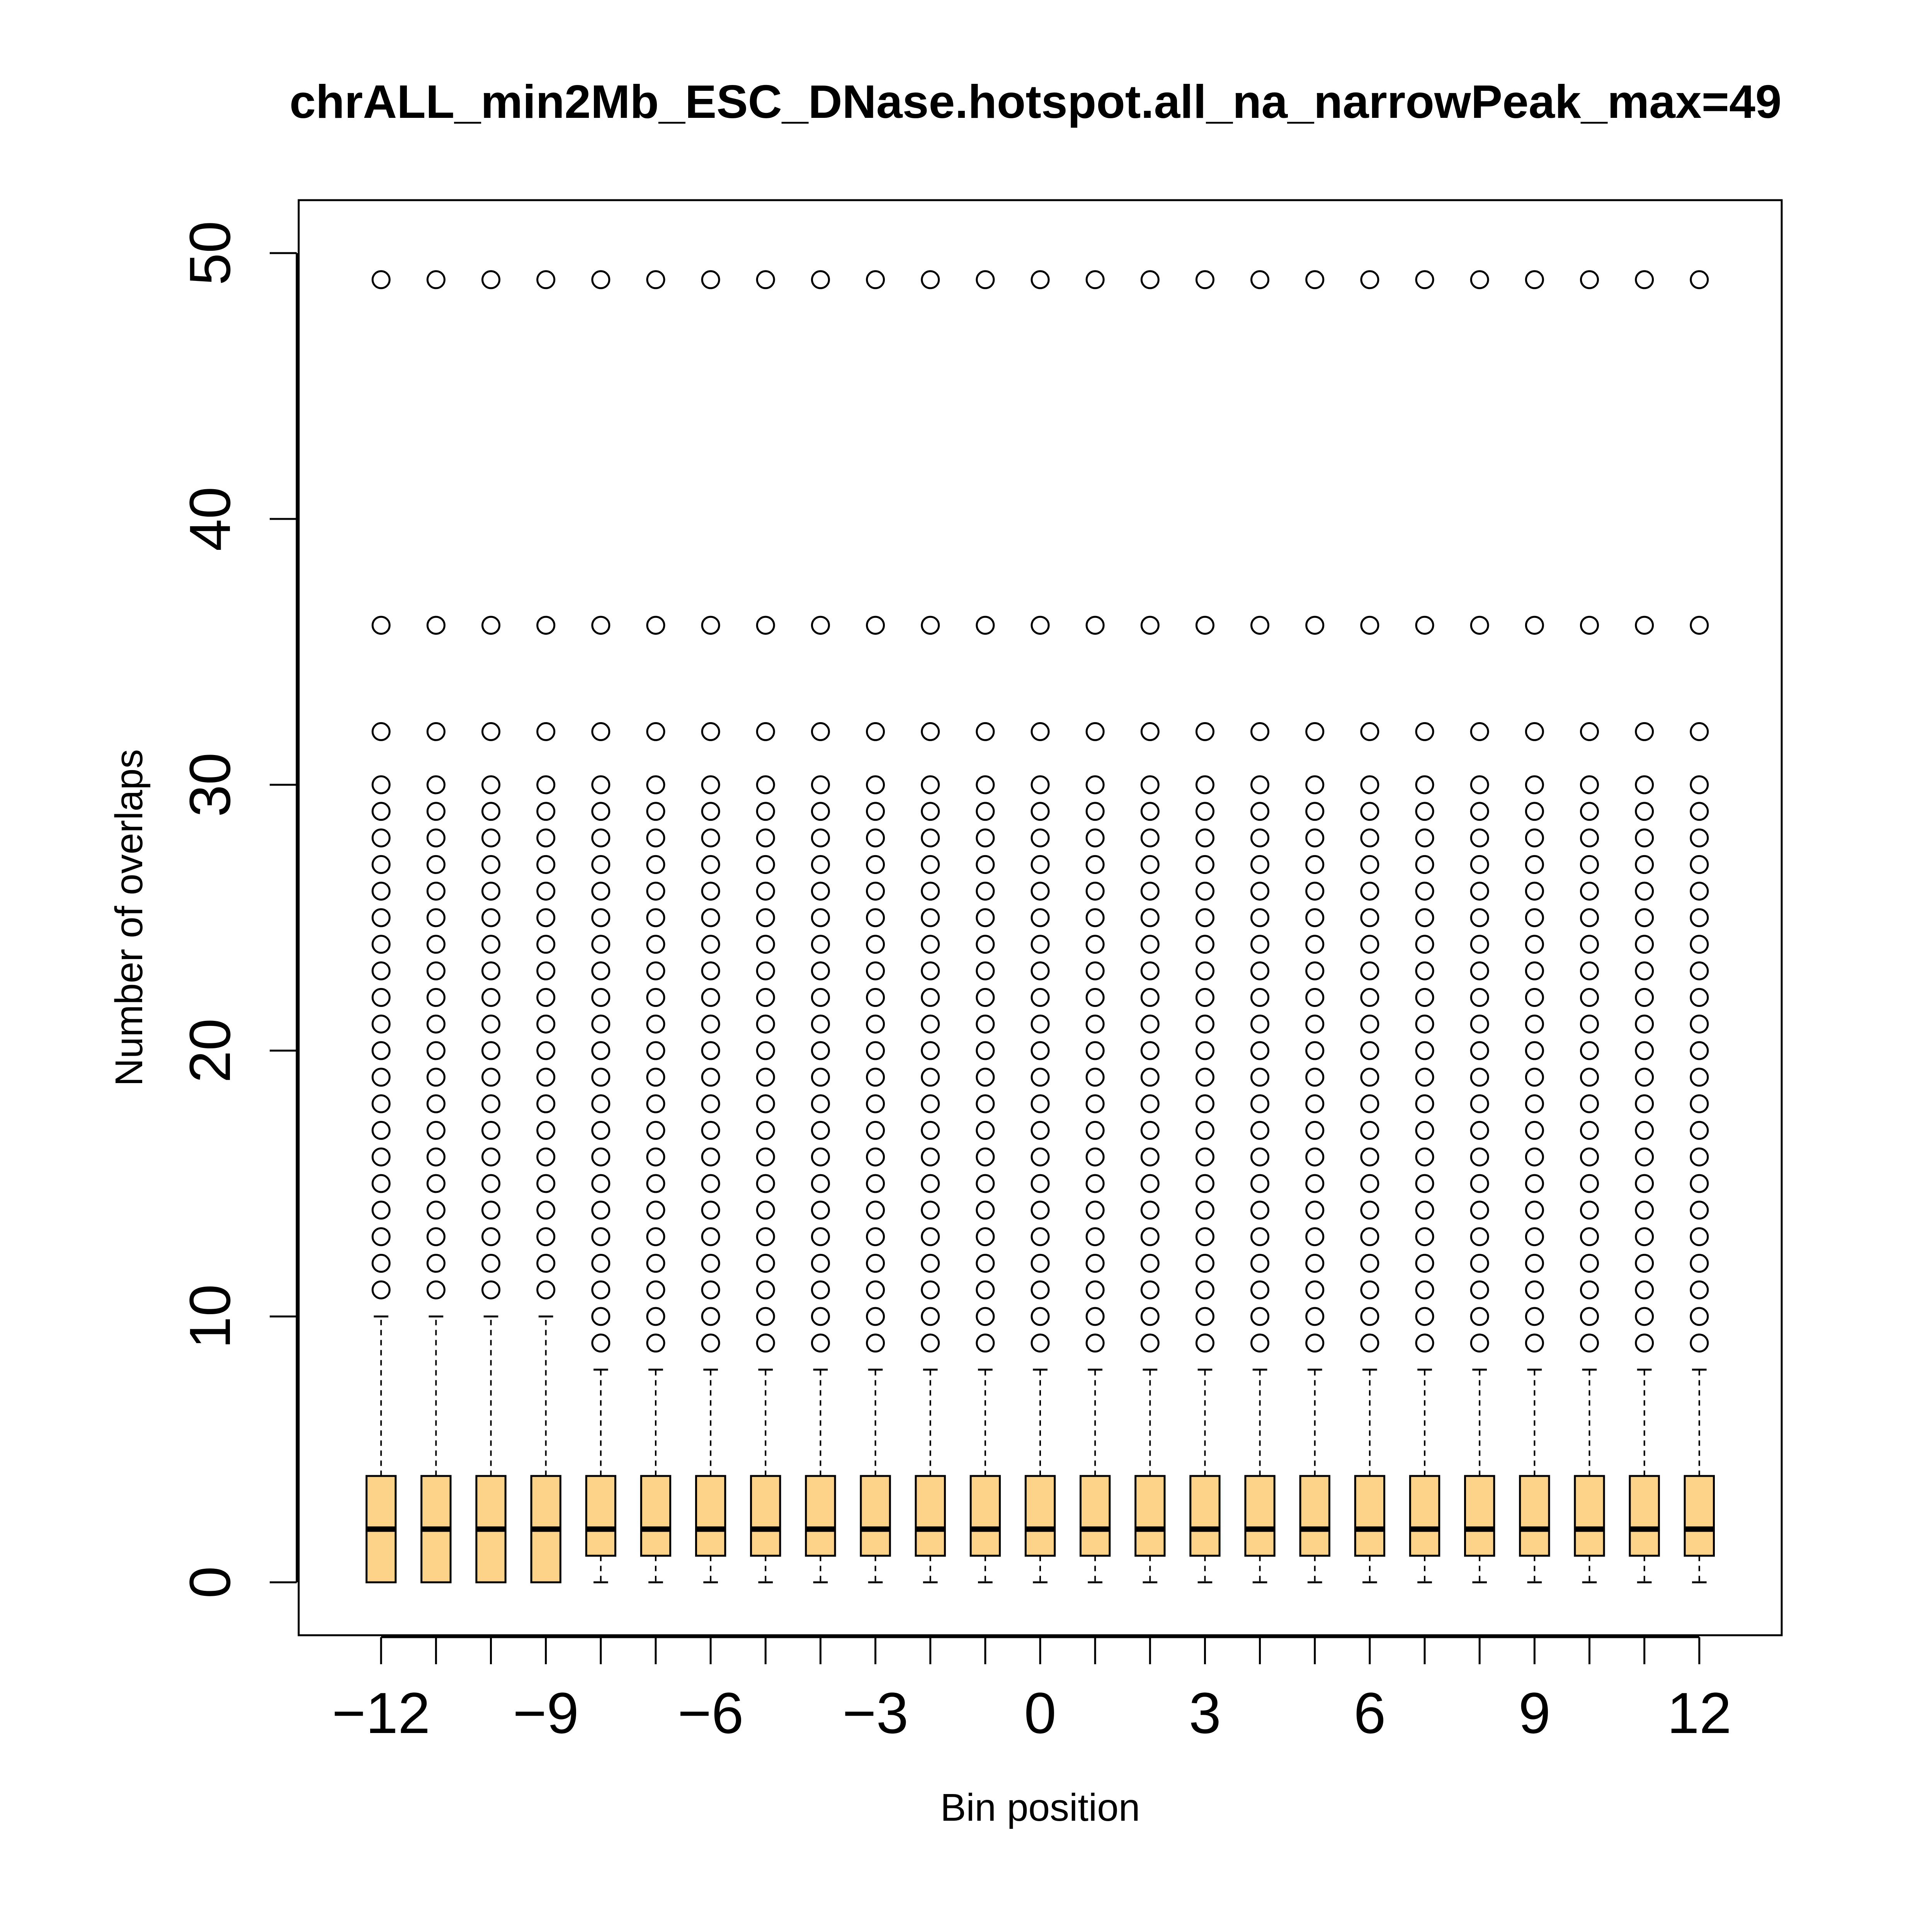  What do you see at coordinates (209, 1582) in the screenshot?
I see `y-tick-label: 0` at bounding box center [209, 1582].